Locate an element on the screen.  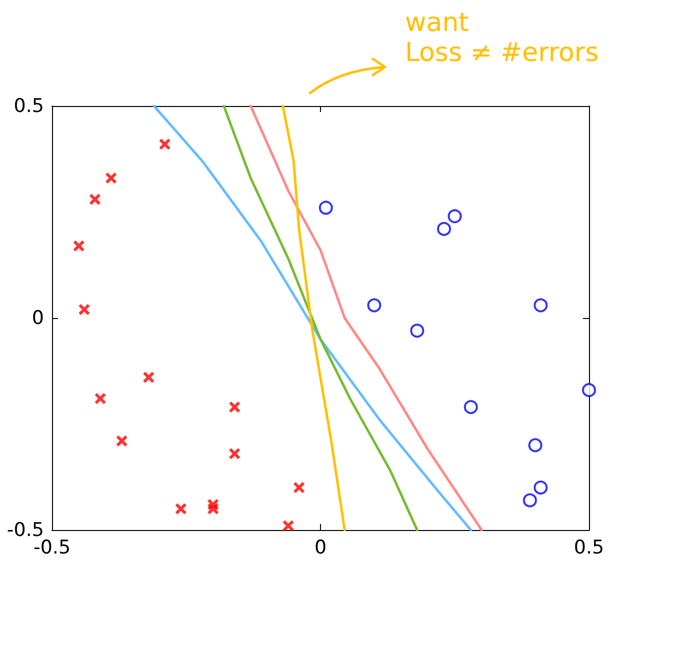
text: want Loss ≠ #errors is located at coordinates (502, 38).